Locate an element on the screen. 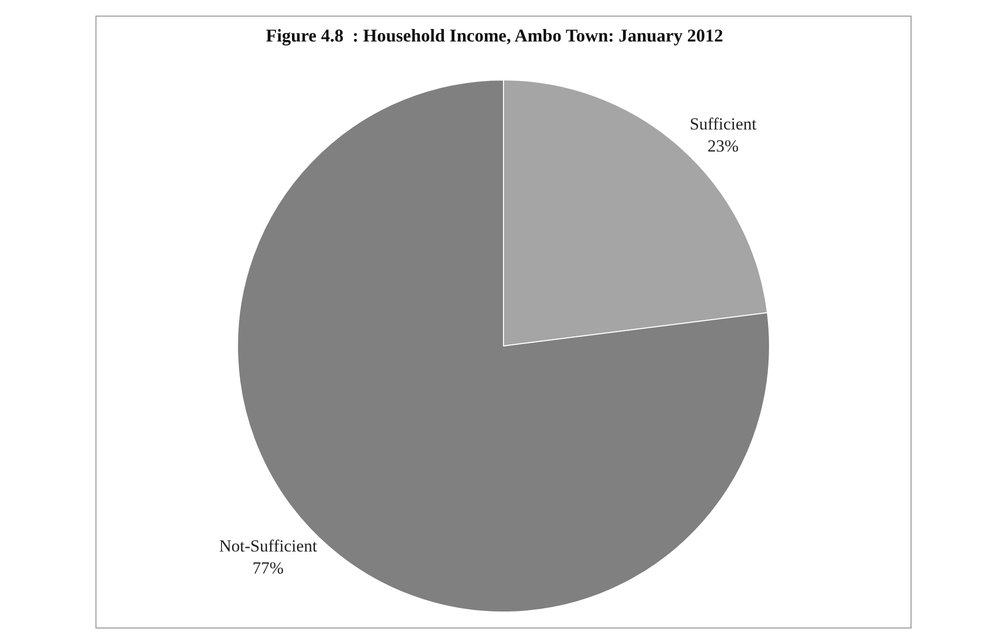 The width and height of the screenshot is (989, 642). slice-label: Sufficient is located at coordinates (723, 124).